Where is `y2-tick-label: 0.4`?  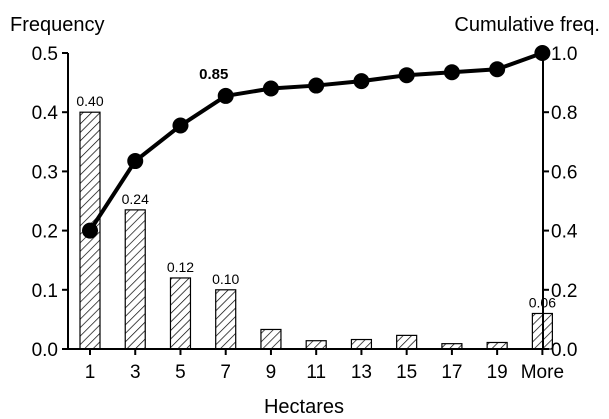
y2-tick-label: 0.4 is located at coordinates (564, 232).